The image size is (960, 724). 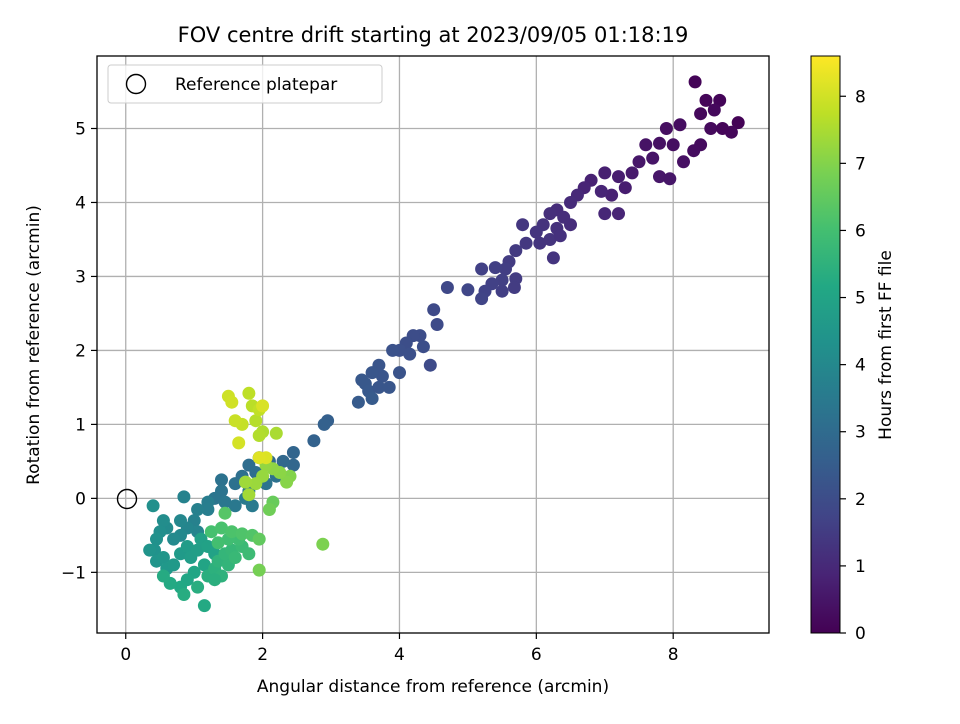 I want to click on legend-entry: Reference platepar, so click(x=256, y=85).